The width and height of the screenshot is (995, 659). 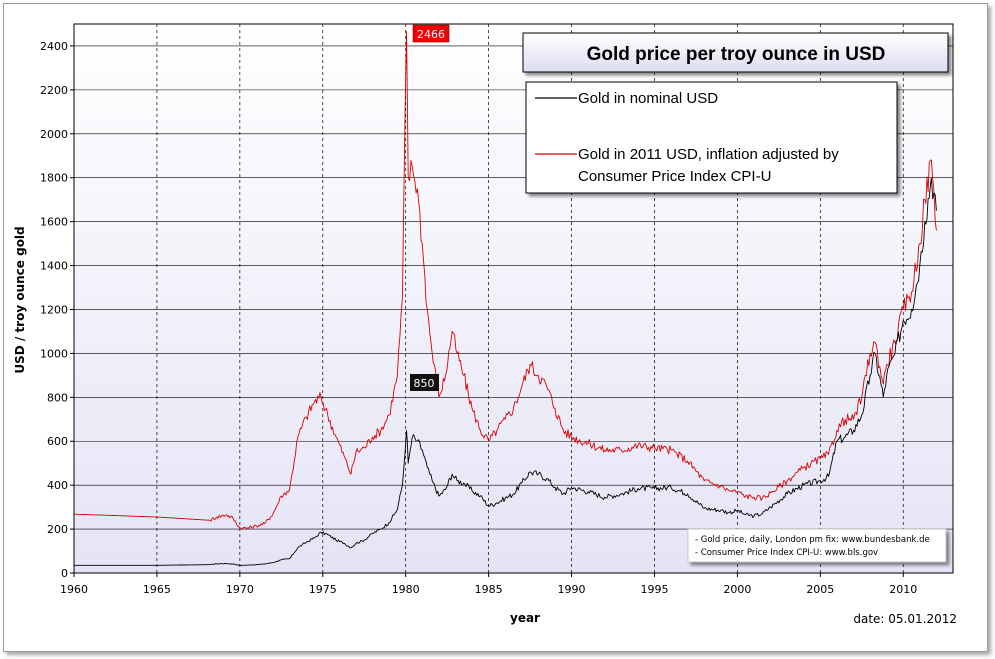 I want to click on y-tick-label: 1000, so click(x=54, y=353).